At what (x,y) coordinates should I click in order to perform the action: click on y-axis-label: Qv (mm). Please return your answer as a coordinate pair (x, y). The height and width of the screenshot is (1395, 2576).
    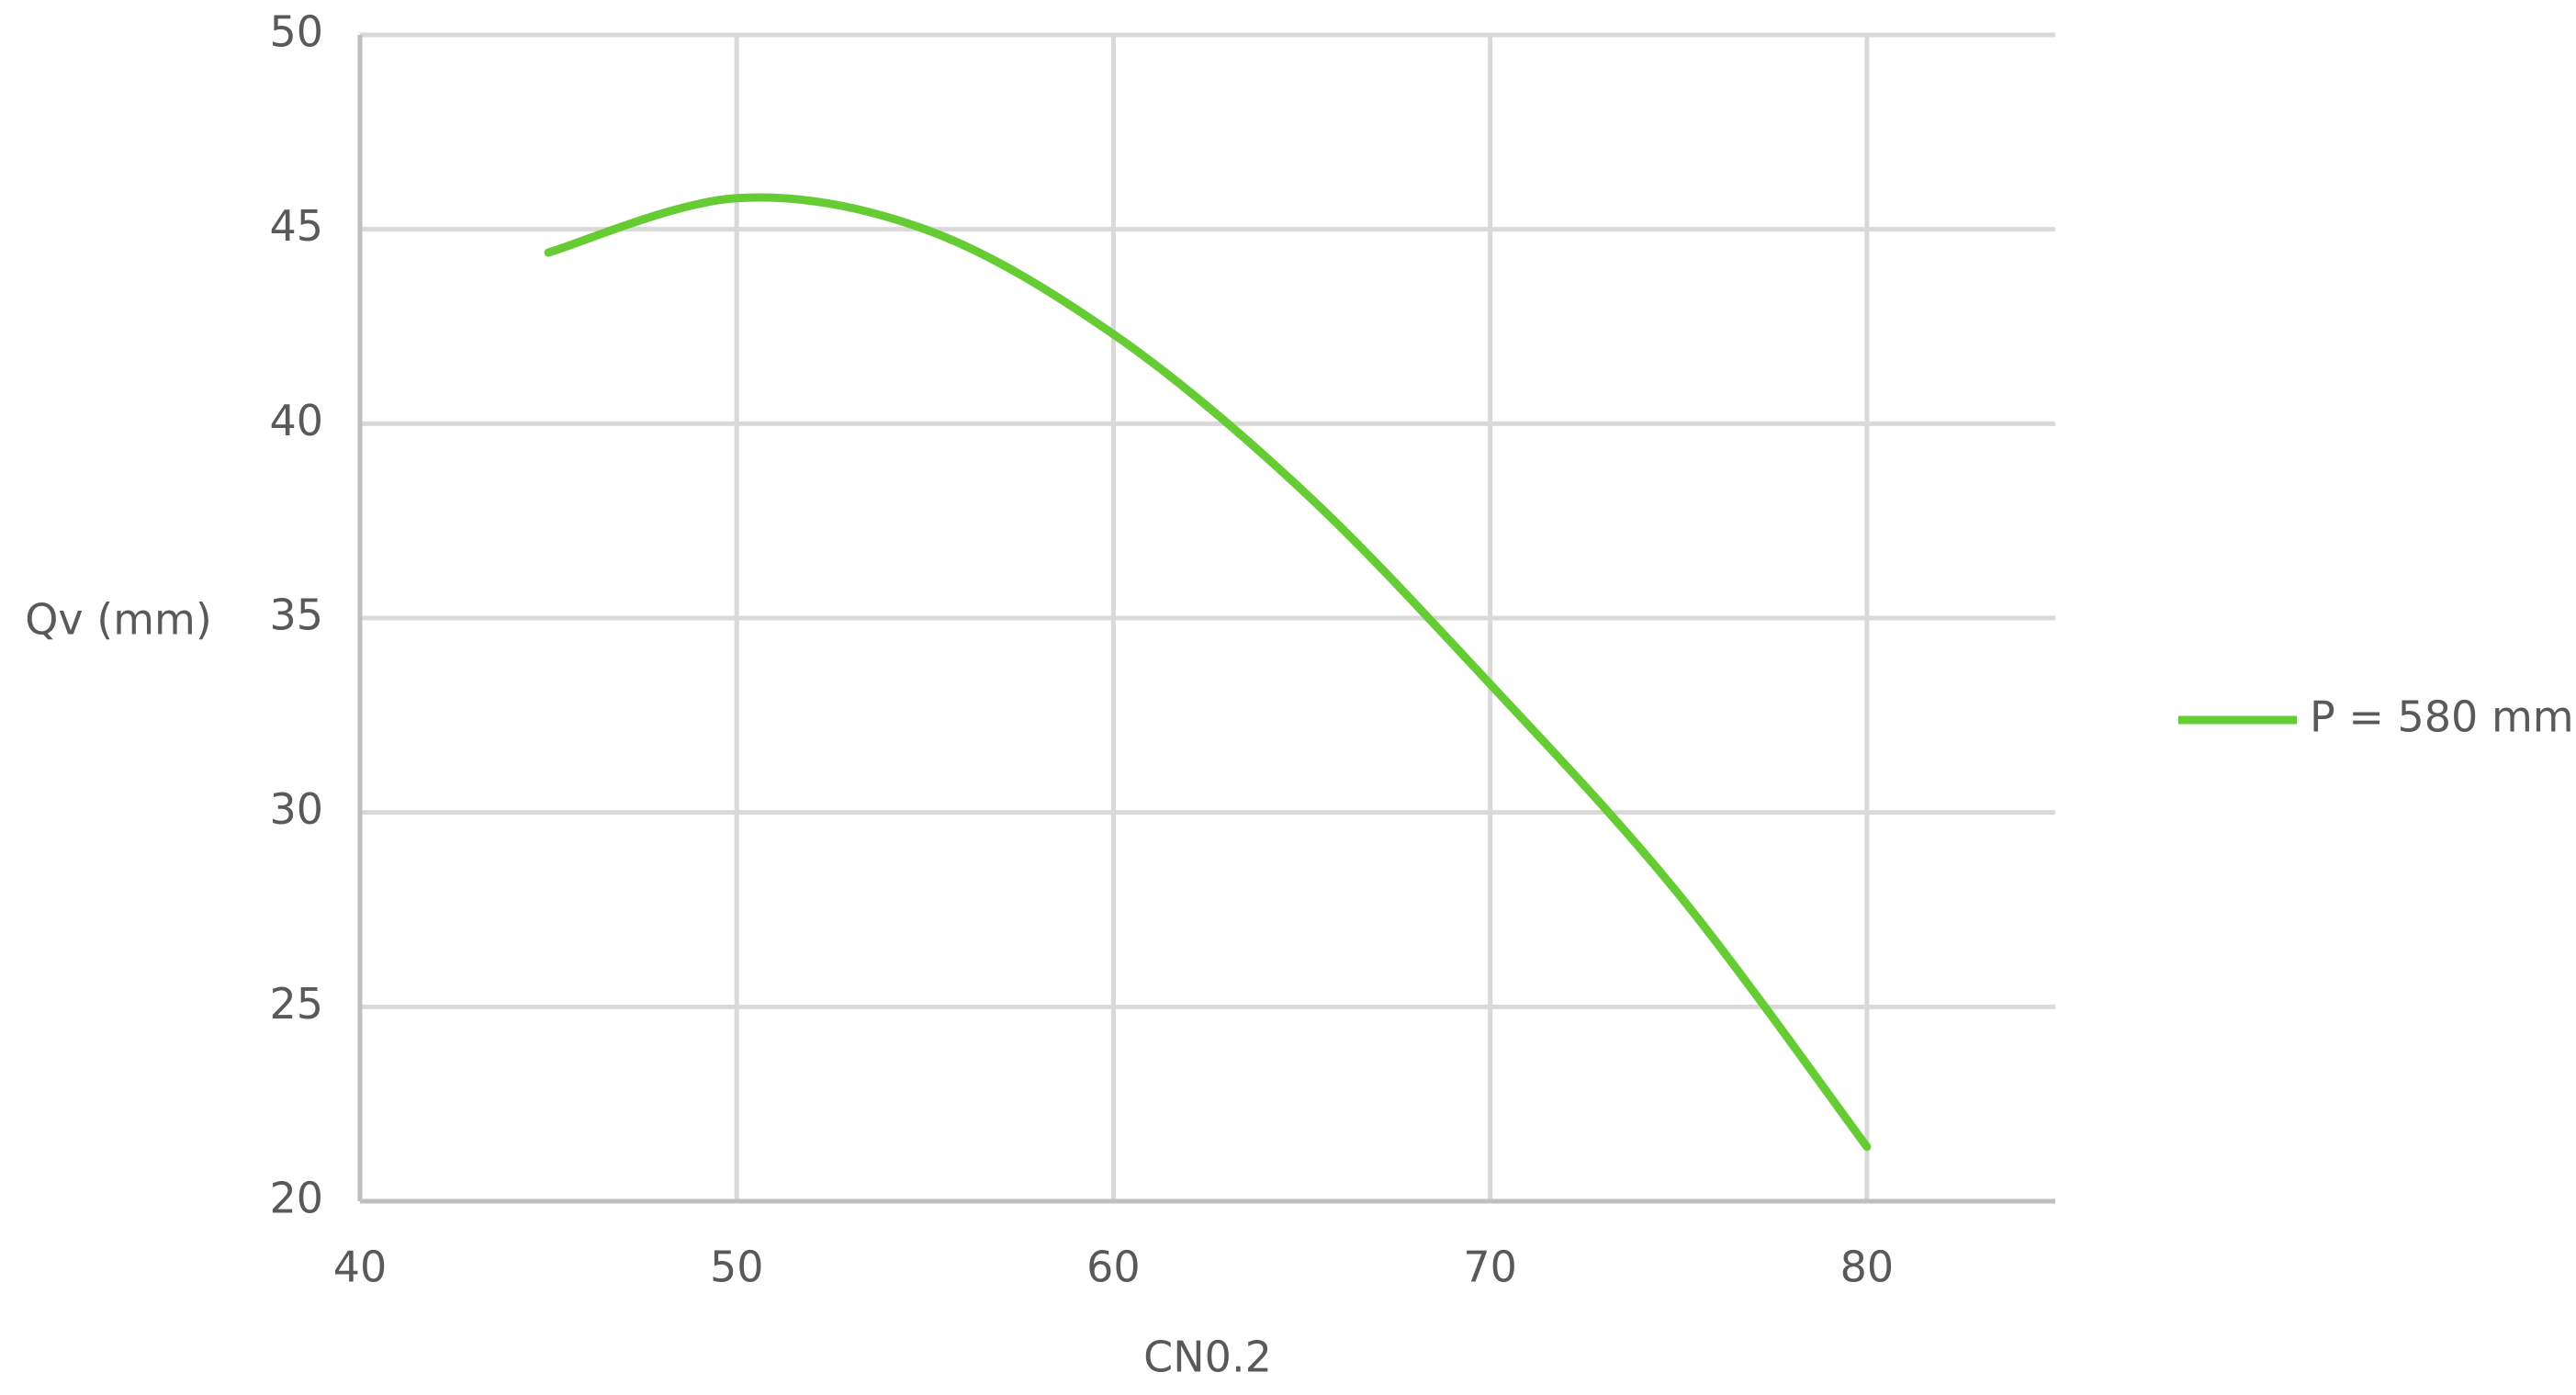
    Looking at the image, I should click on (118, 620).